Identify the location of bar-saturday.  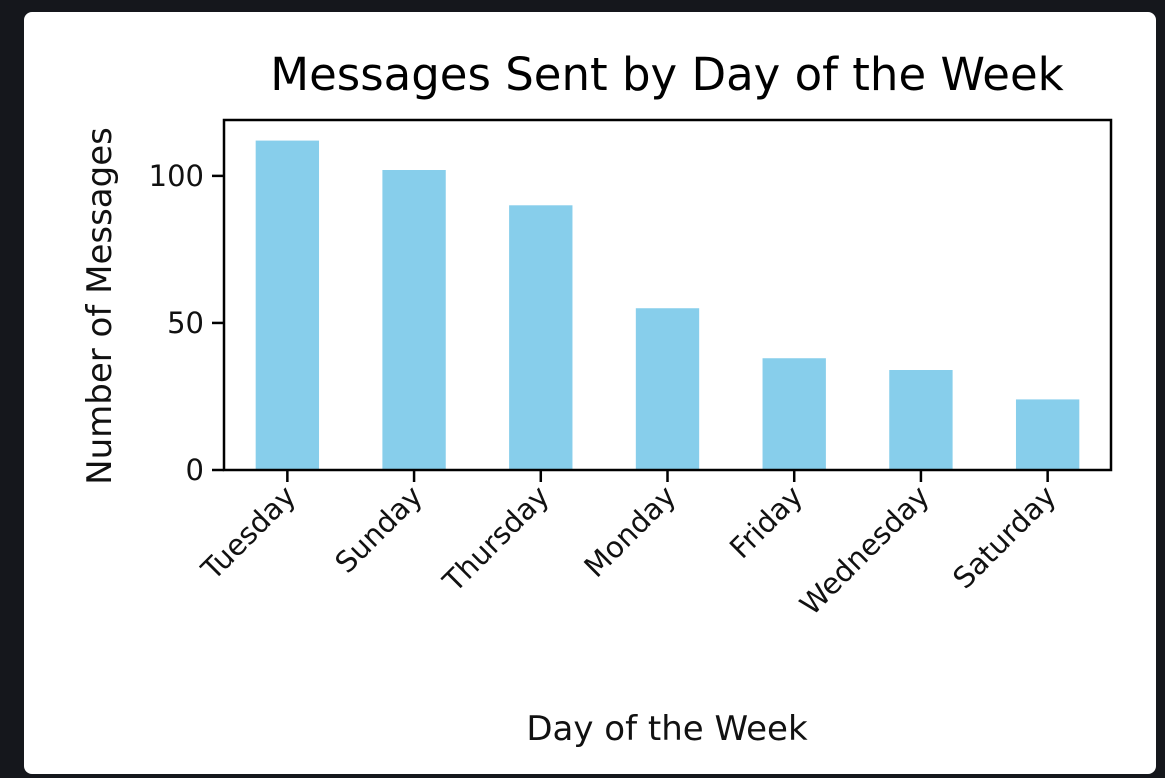
(1047, 434).